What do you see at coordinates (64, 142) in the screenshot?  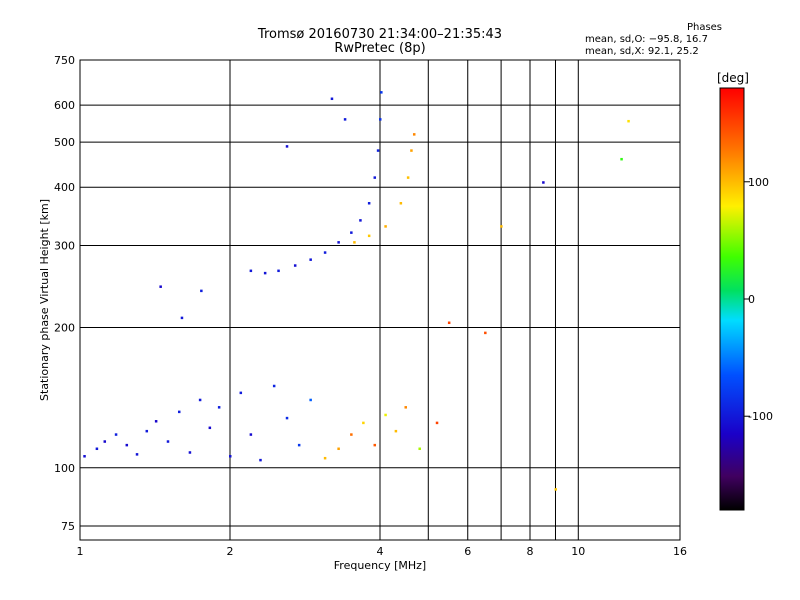 I see `y-tick-label: 500` at bounding box center [64, 142].